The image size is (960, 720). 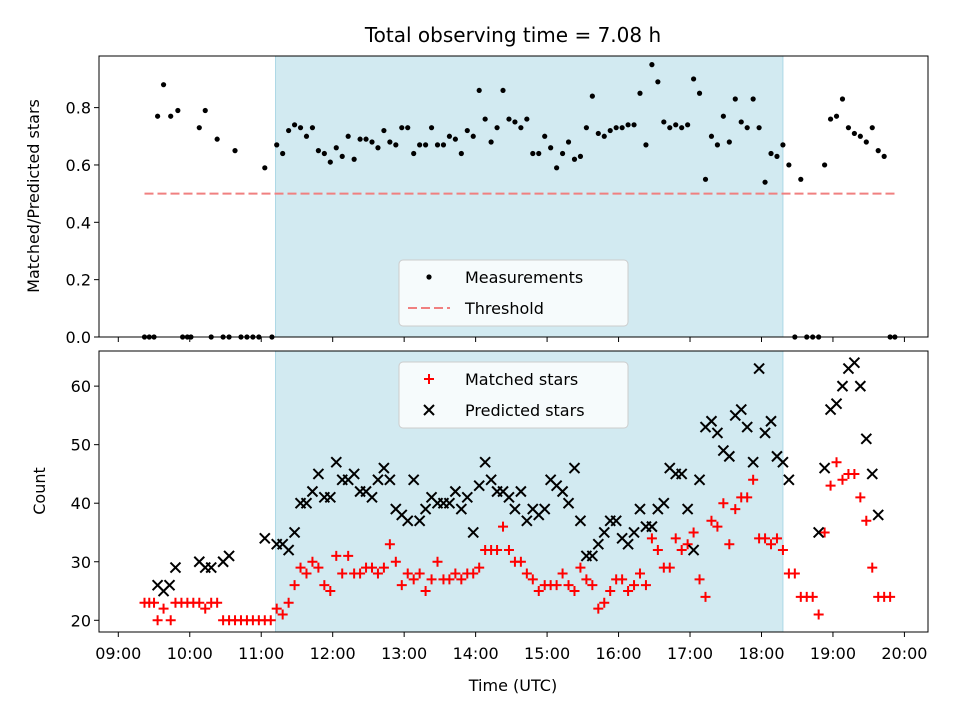 I want to click on legend-marker-measurements, so click(x=429, y=277).